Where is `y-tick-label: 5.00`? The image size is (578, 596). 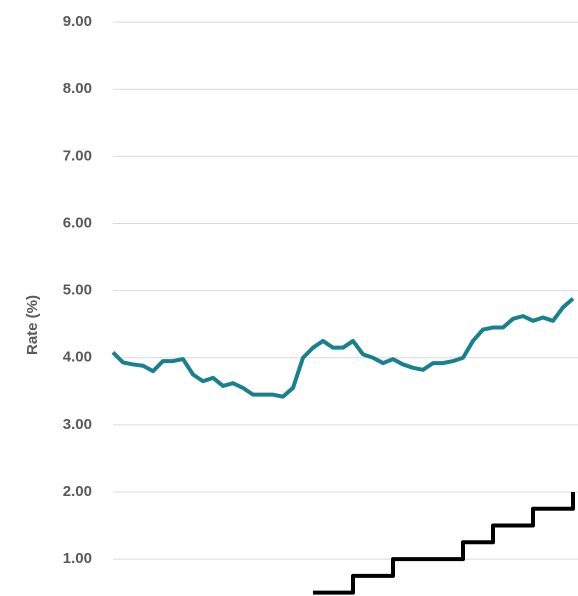 y-tick-label: 5.00 is located at coordinates (77, 290).